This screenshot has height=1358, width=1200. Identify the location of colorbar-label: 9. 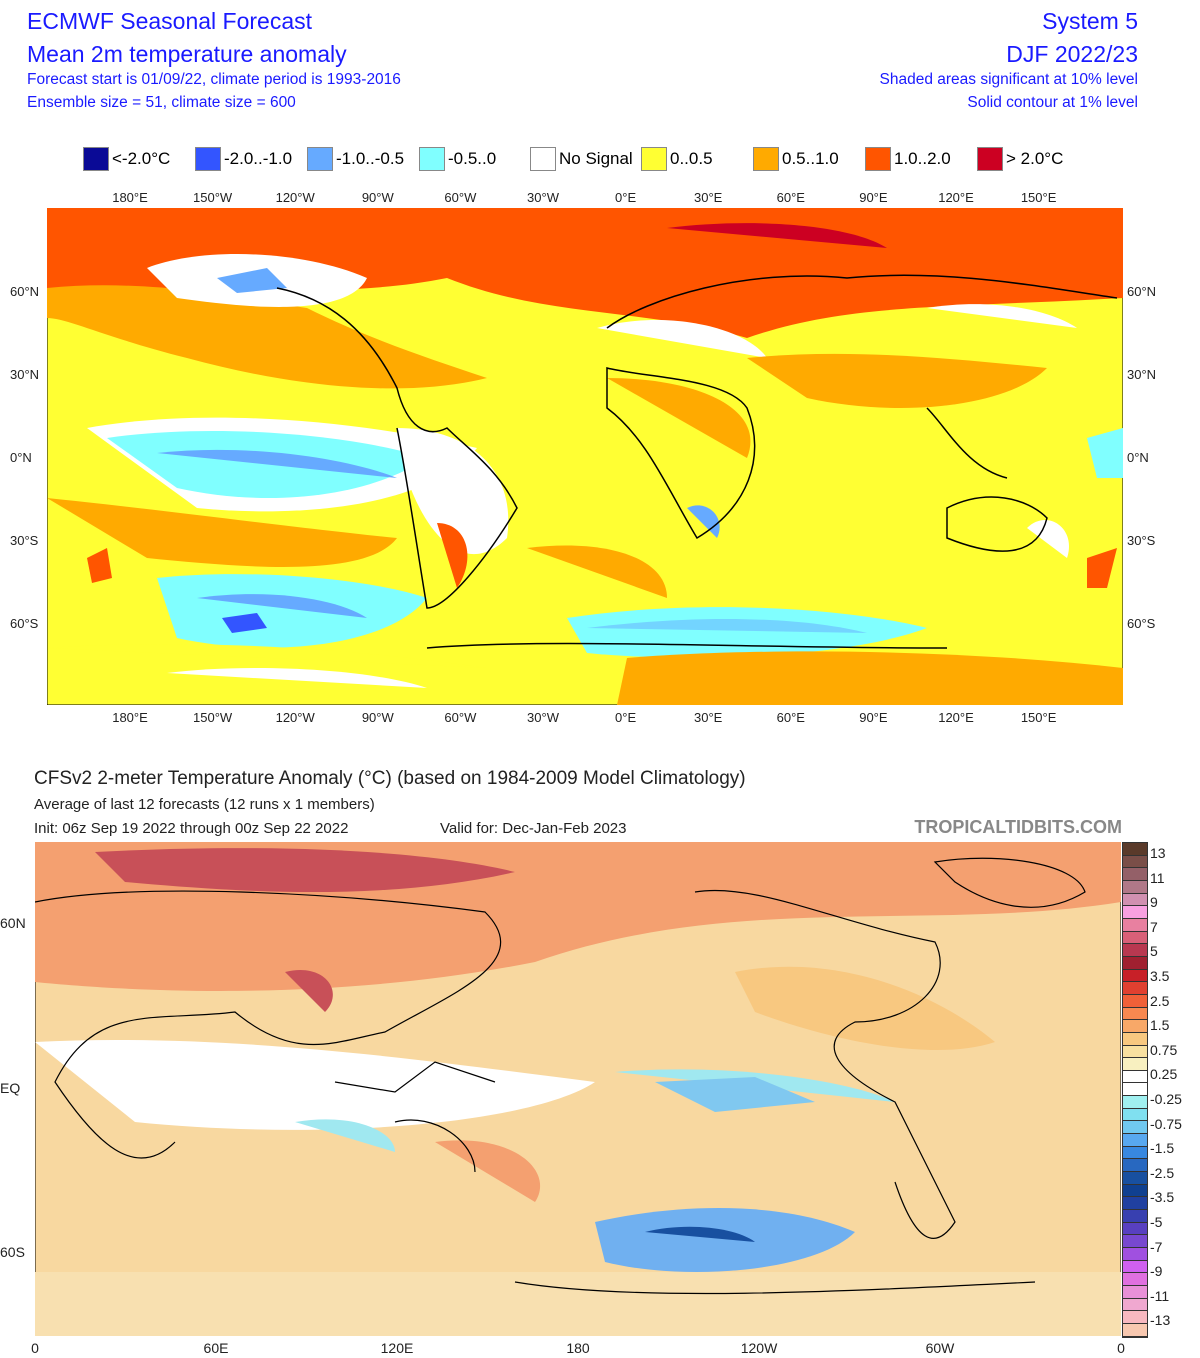
(1154, 902).